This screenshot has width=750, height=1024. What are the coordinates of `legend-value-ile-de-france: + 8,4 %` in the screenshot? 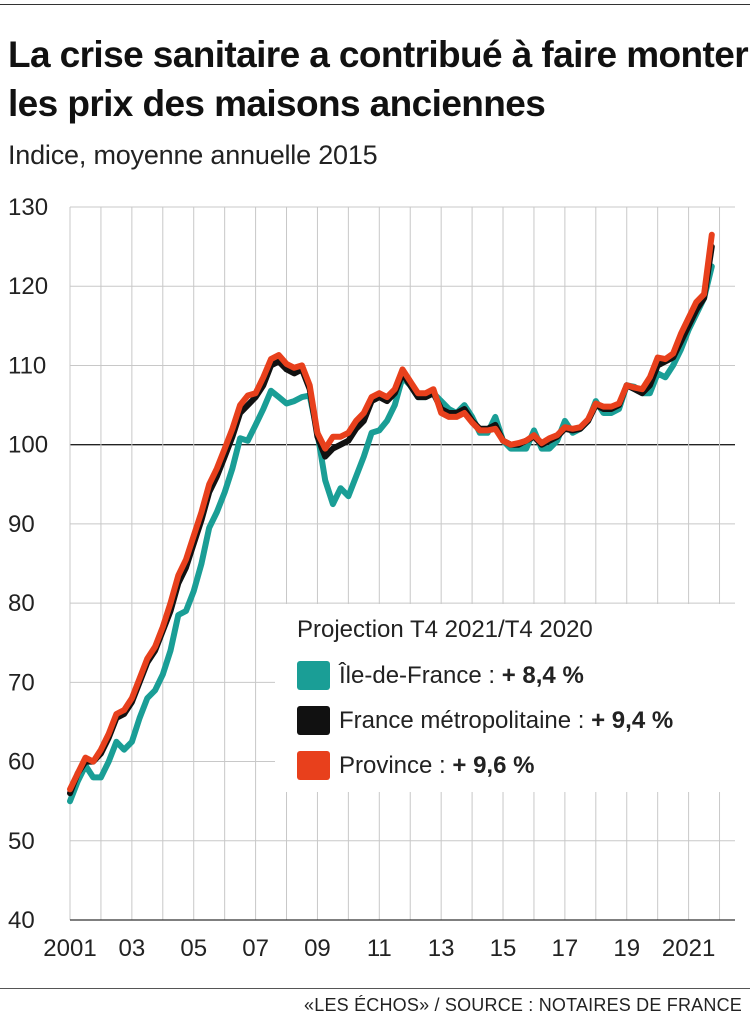 It's located at (542, 675).